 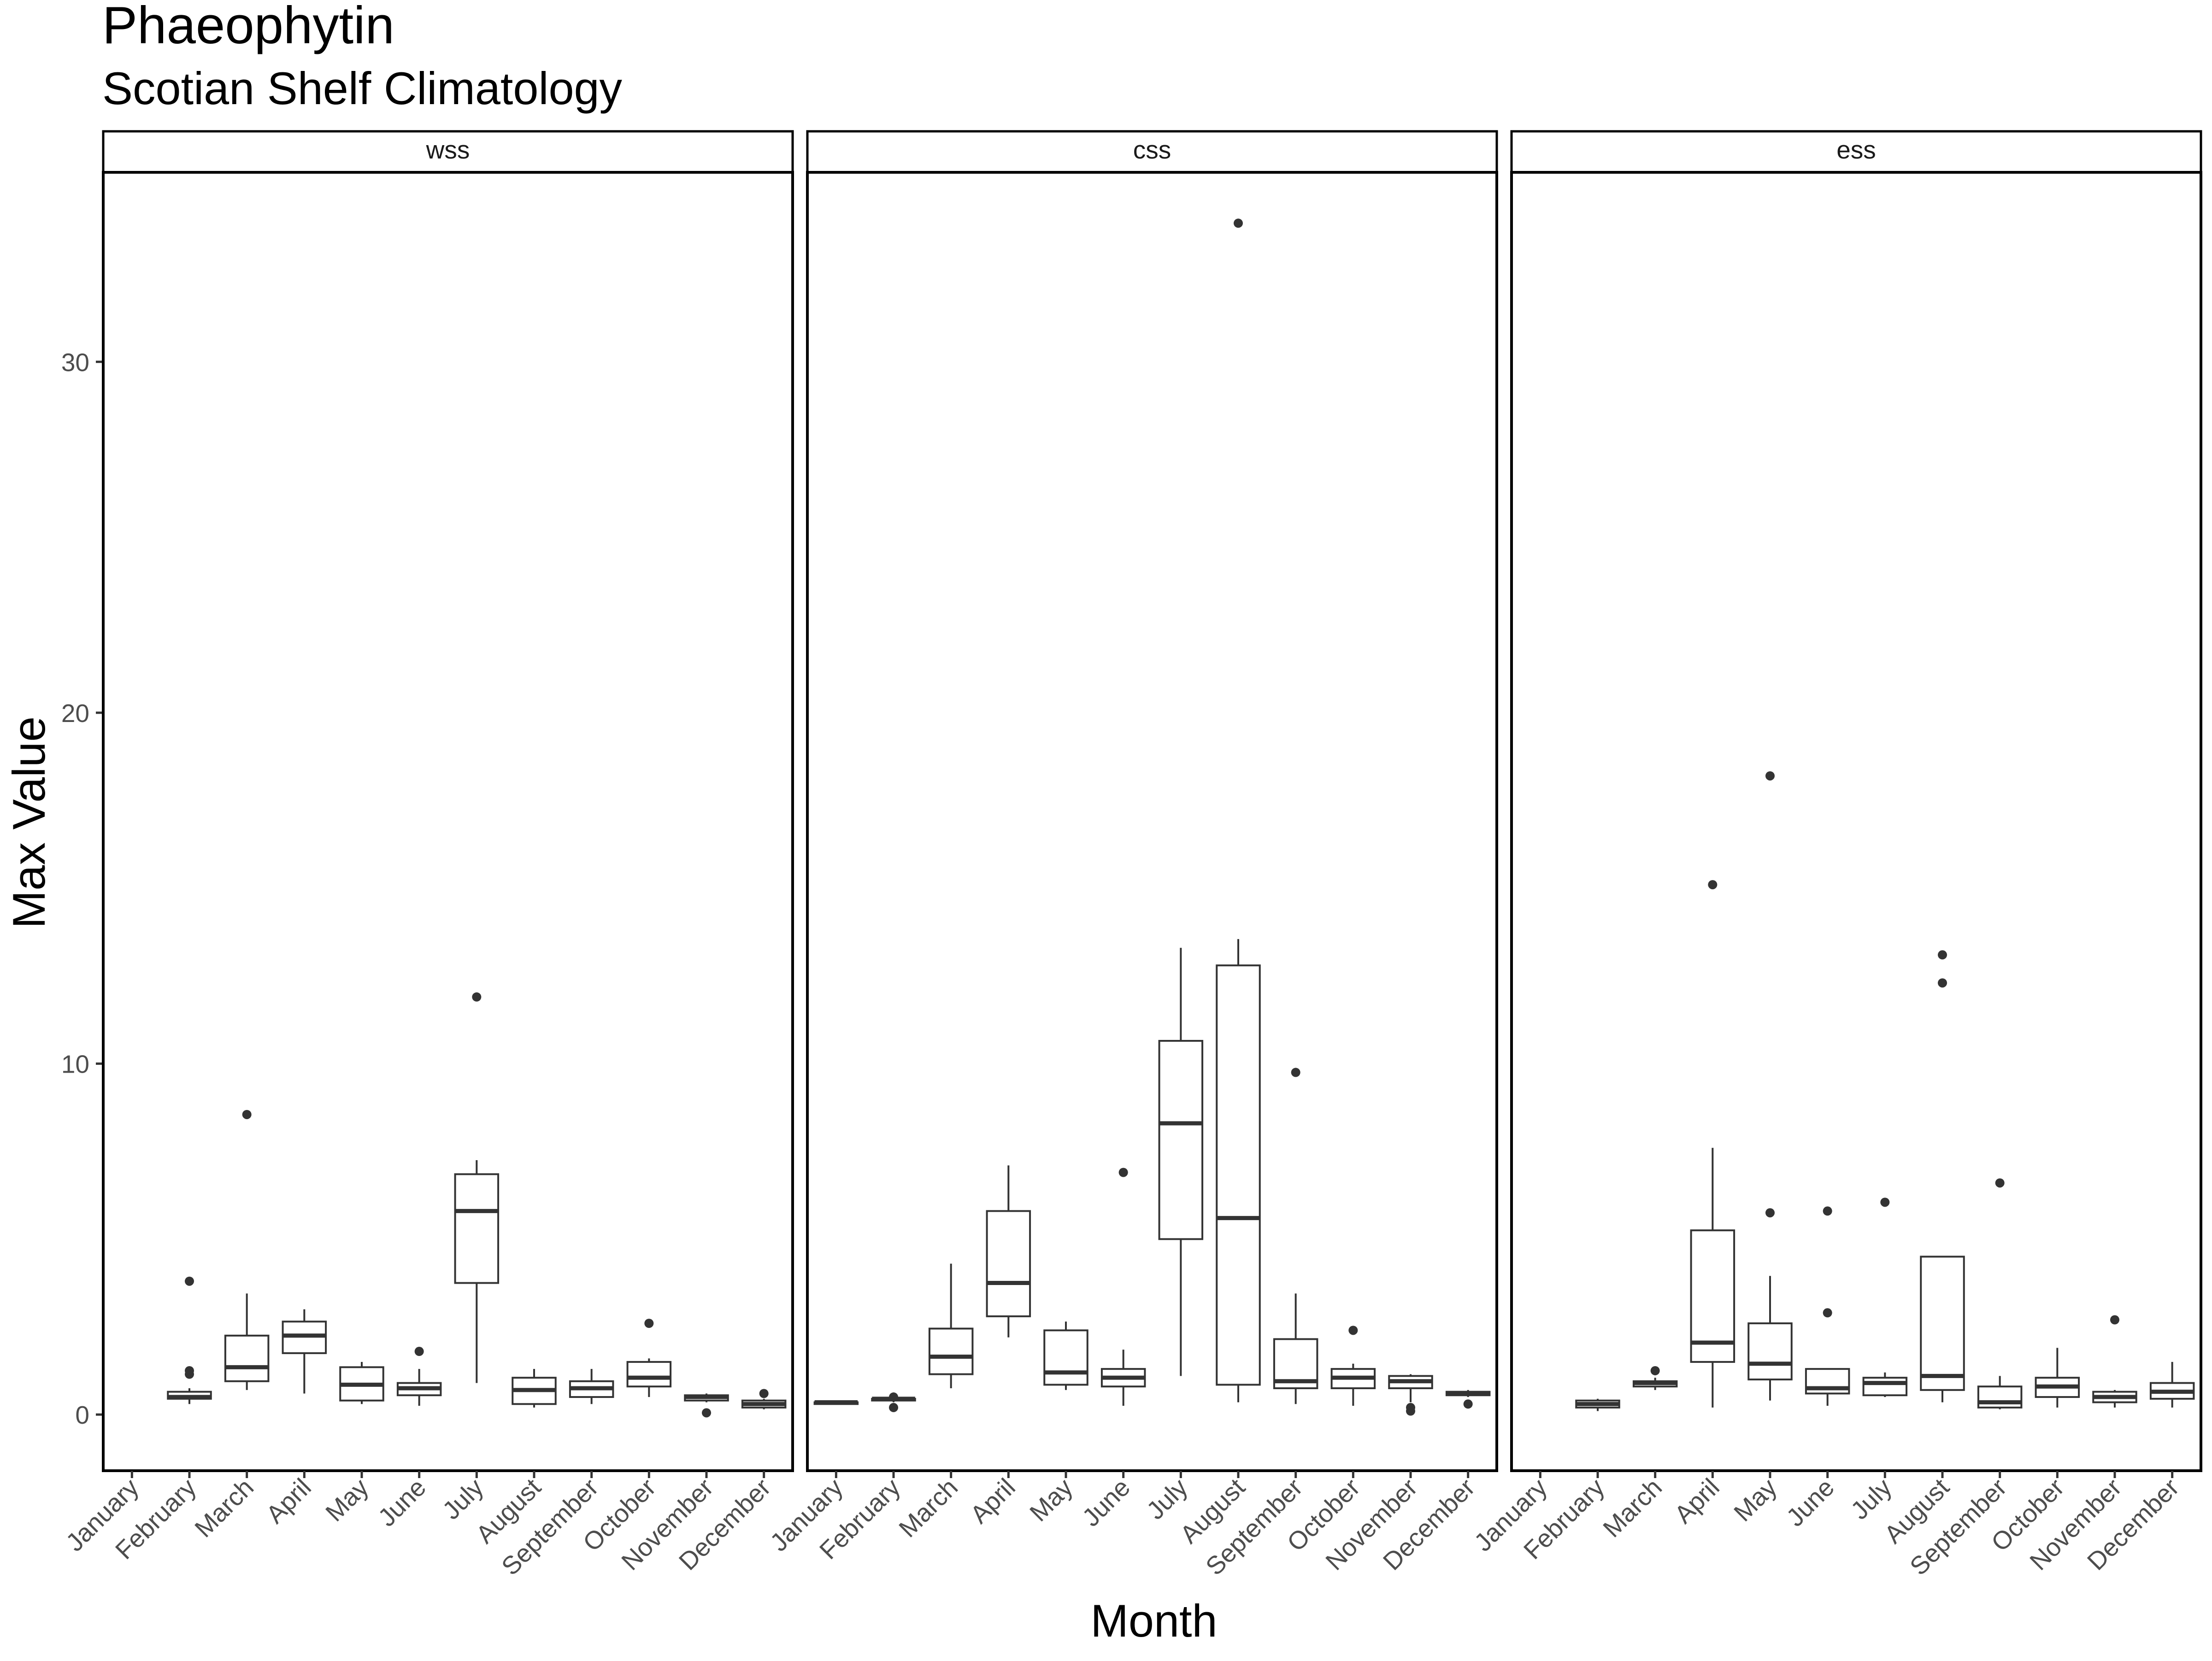 What do you see at coordinates (2000, 1293) in the screenshot?
I see `box-ess-september` at bounding box center [2000, 1293].